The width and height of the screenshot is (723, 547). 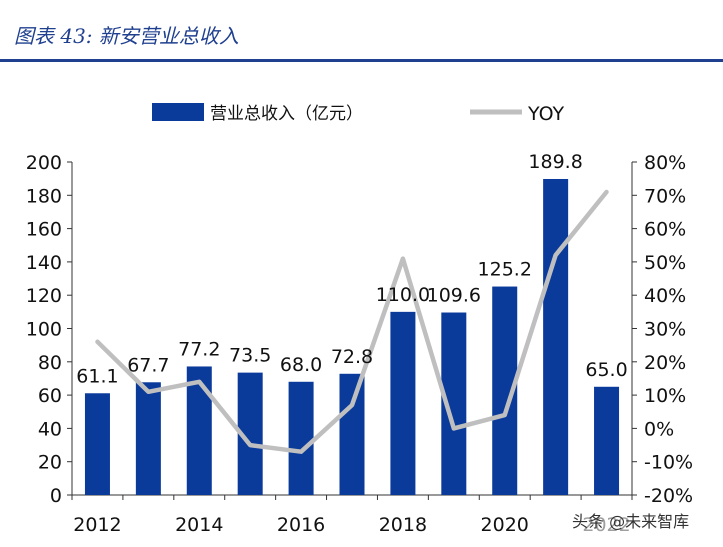 What do you see at coordinates (352, 434) in the screenshot?
I see `bar-2017` at bounding box center [352, 434].